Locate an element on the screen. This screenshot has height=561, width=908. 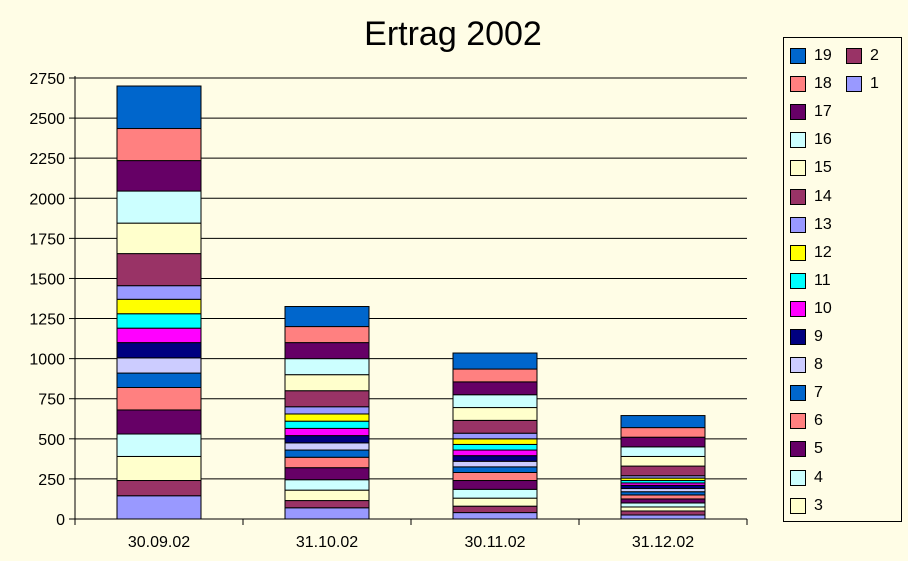
y-tick-label: 1750 is located at coordinates (47, 239).